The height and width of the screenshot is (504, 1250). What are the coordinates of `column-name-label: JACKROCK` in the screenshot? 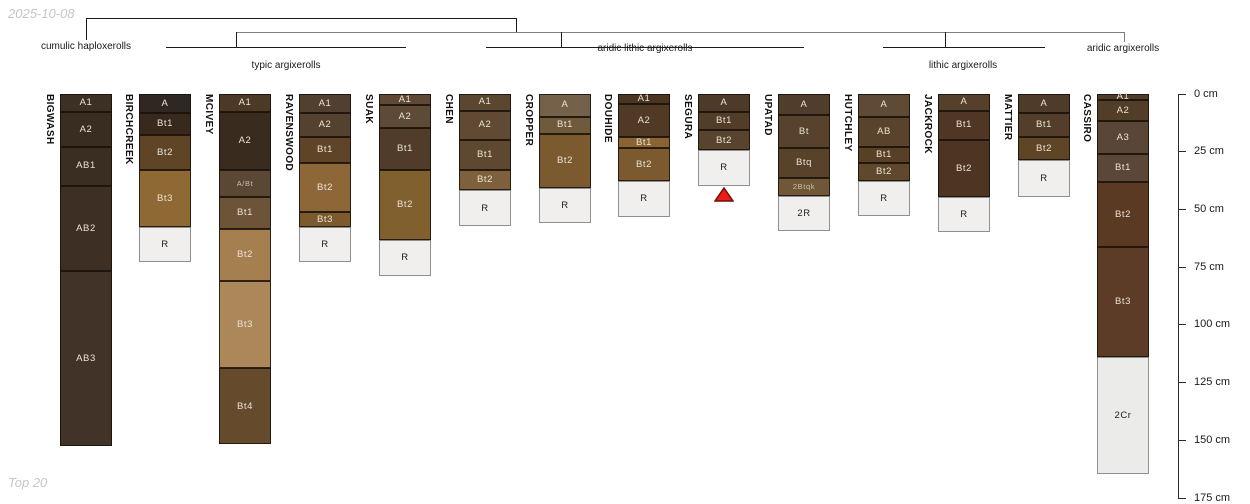 It's located at (927, 124).